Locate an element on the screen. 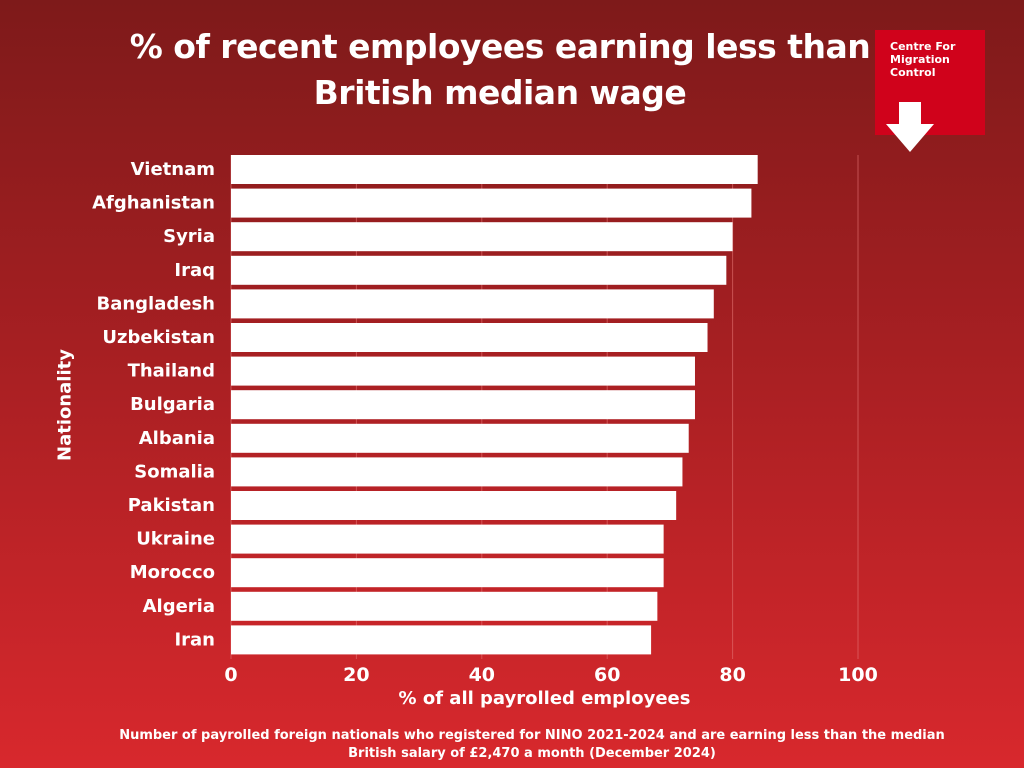 The height and width of the screenshot is (768, 1024). title-line-1: % of recent employees earning less than is located at coordinates (500, 46).